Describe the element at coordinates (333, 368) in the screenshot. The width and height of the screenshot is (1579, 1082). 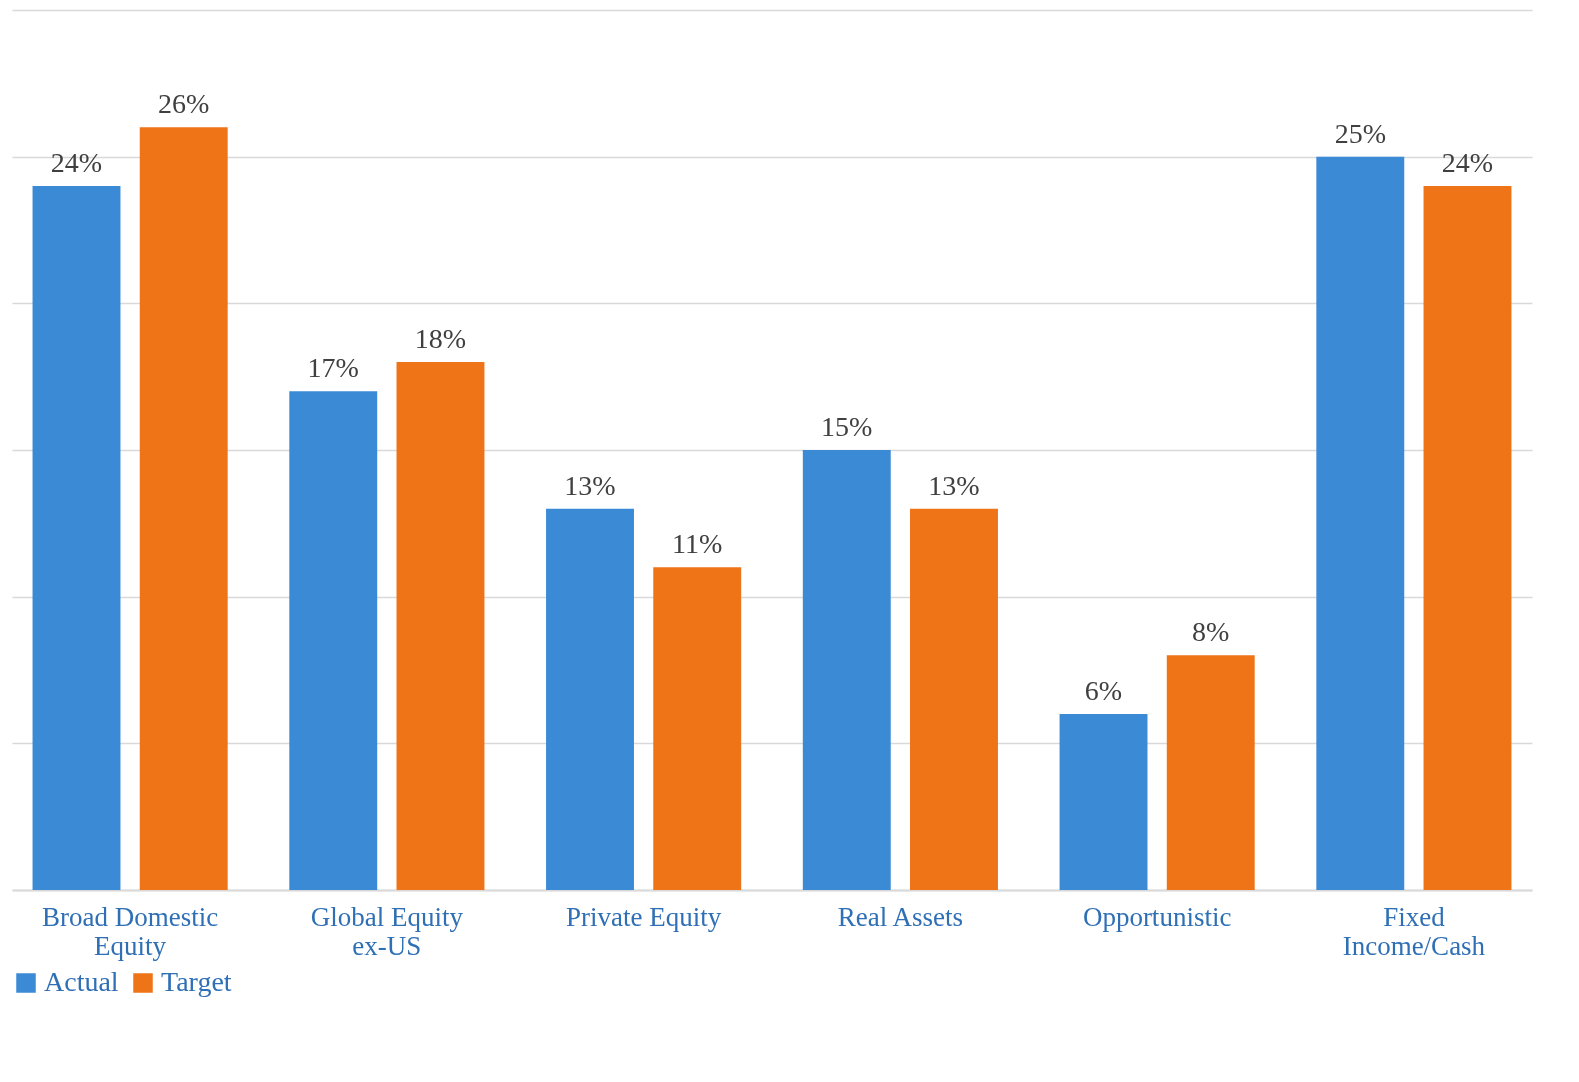
I see `data-label: 17%` at that location.